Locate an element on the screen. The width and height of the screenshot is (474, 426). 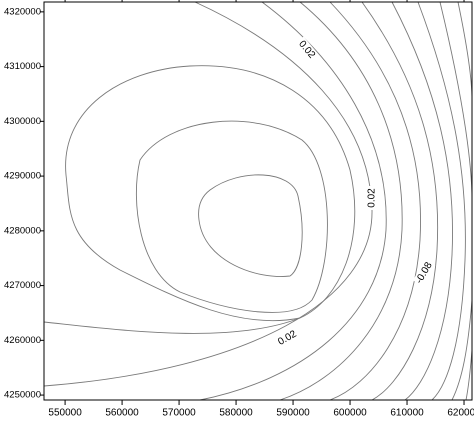
x-tick-label: 590000 is located at coordinates (293, 413).